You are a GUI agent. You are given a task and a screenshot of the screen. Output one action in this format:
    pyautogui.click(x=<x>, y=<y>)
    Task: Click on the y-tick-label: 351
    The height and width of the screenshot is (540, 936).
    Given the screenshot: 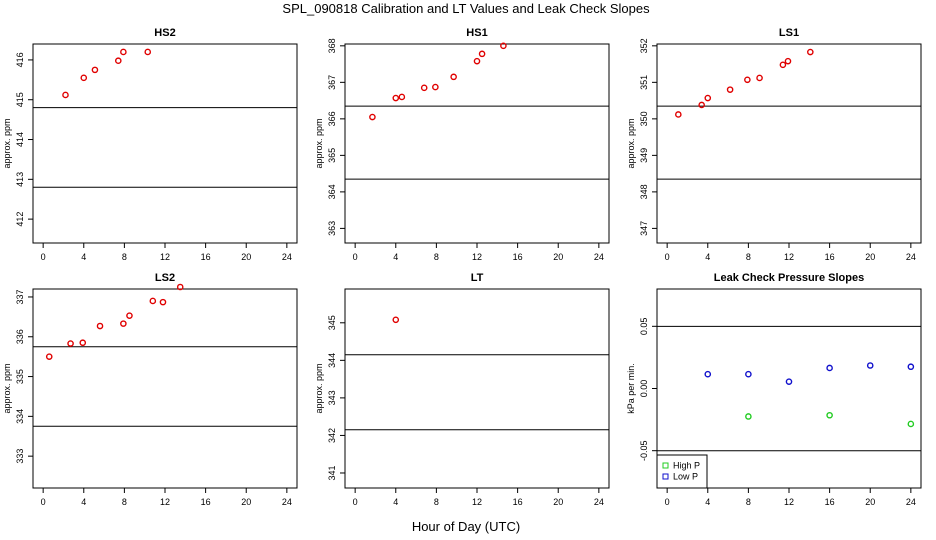 What is the action you would take?
    pyautogui.click(x=644, y=82)
    